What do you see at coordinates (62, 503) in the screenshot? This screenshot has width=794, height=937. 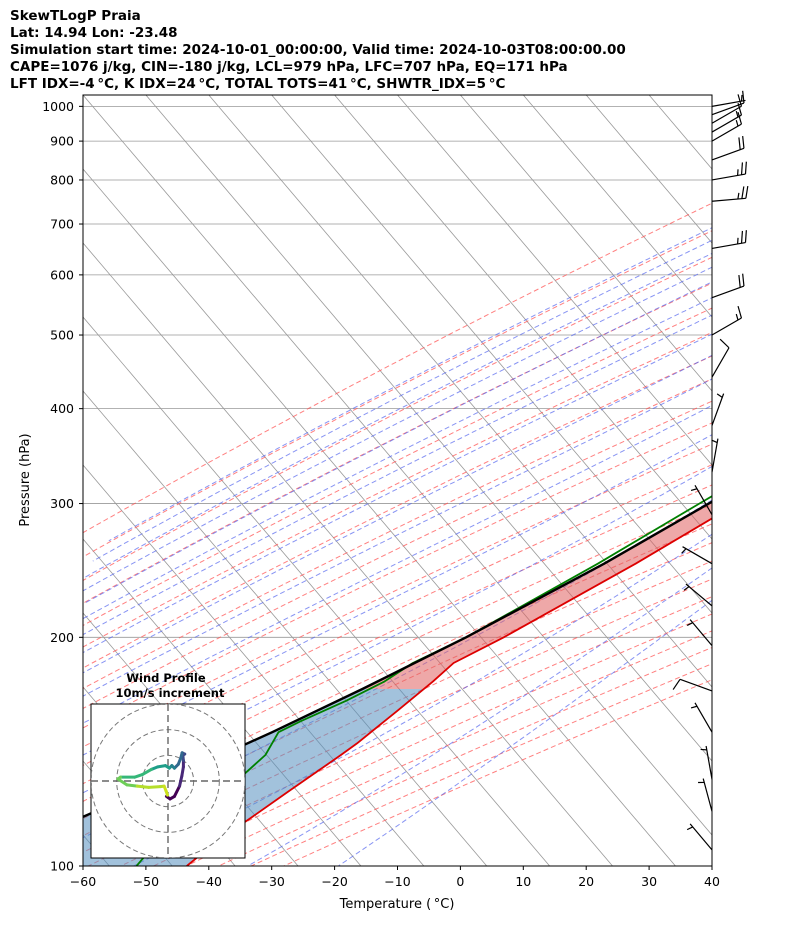 I see `y-tick-label: 300` at bounding box center [62, 503].